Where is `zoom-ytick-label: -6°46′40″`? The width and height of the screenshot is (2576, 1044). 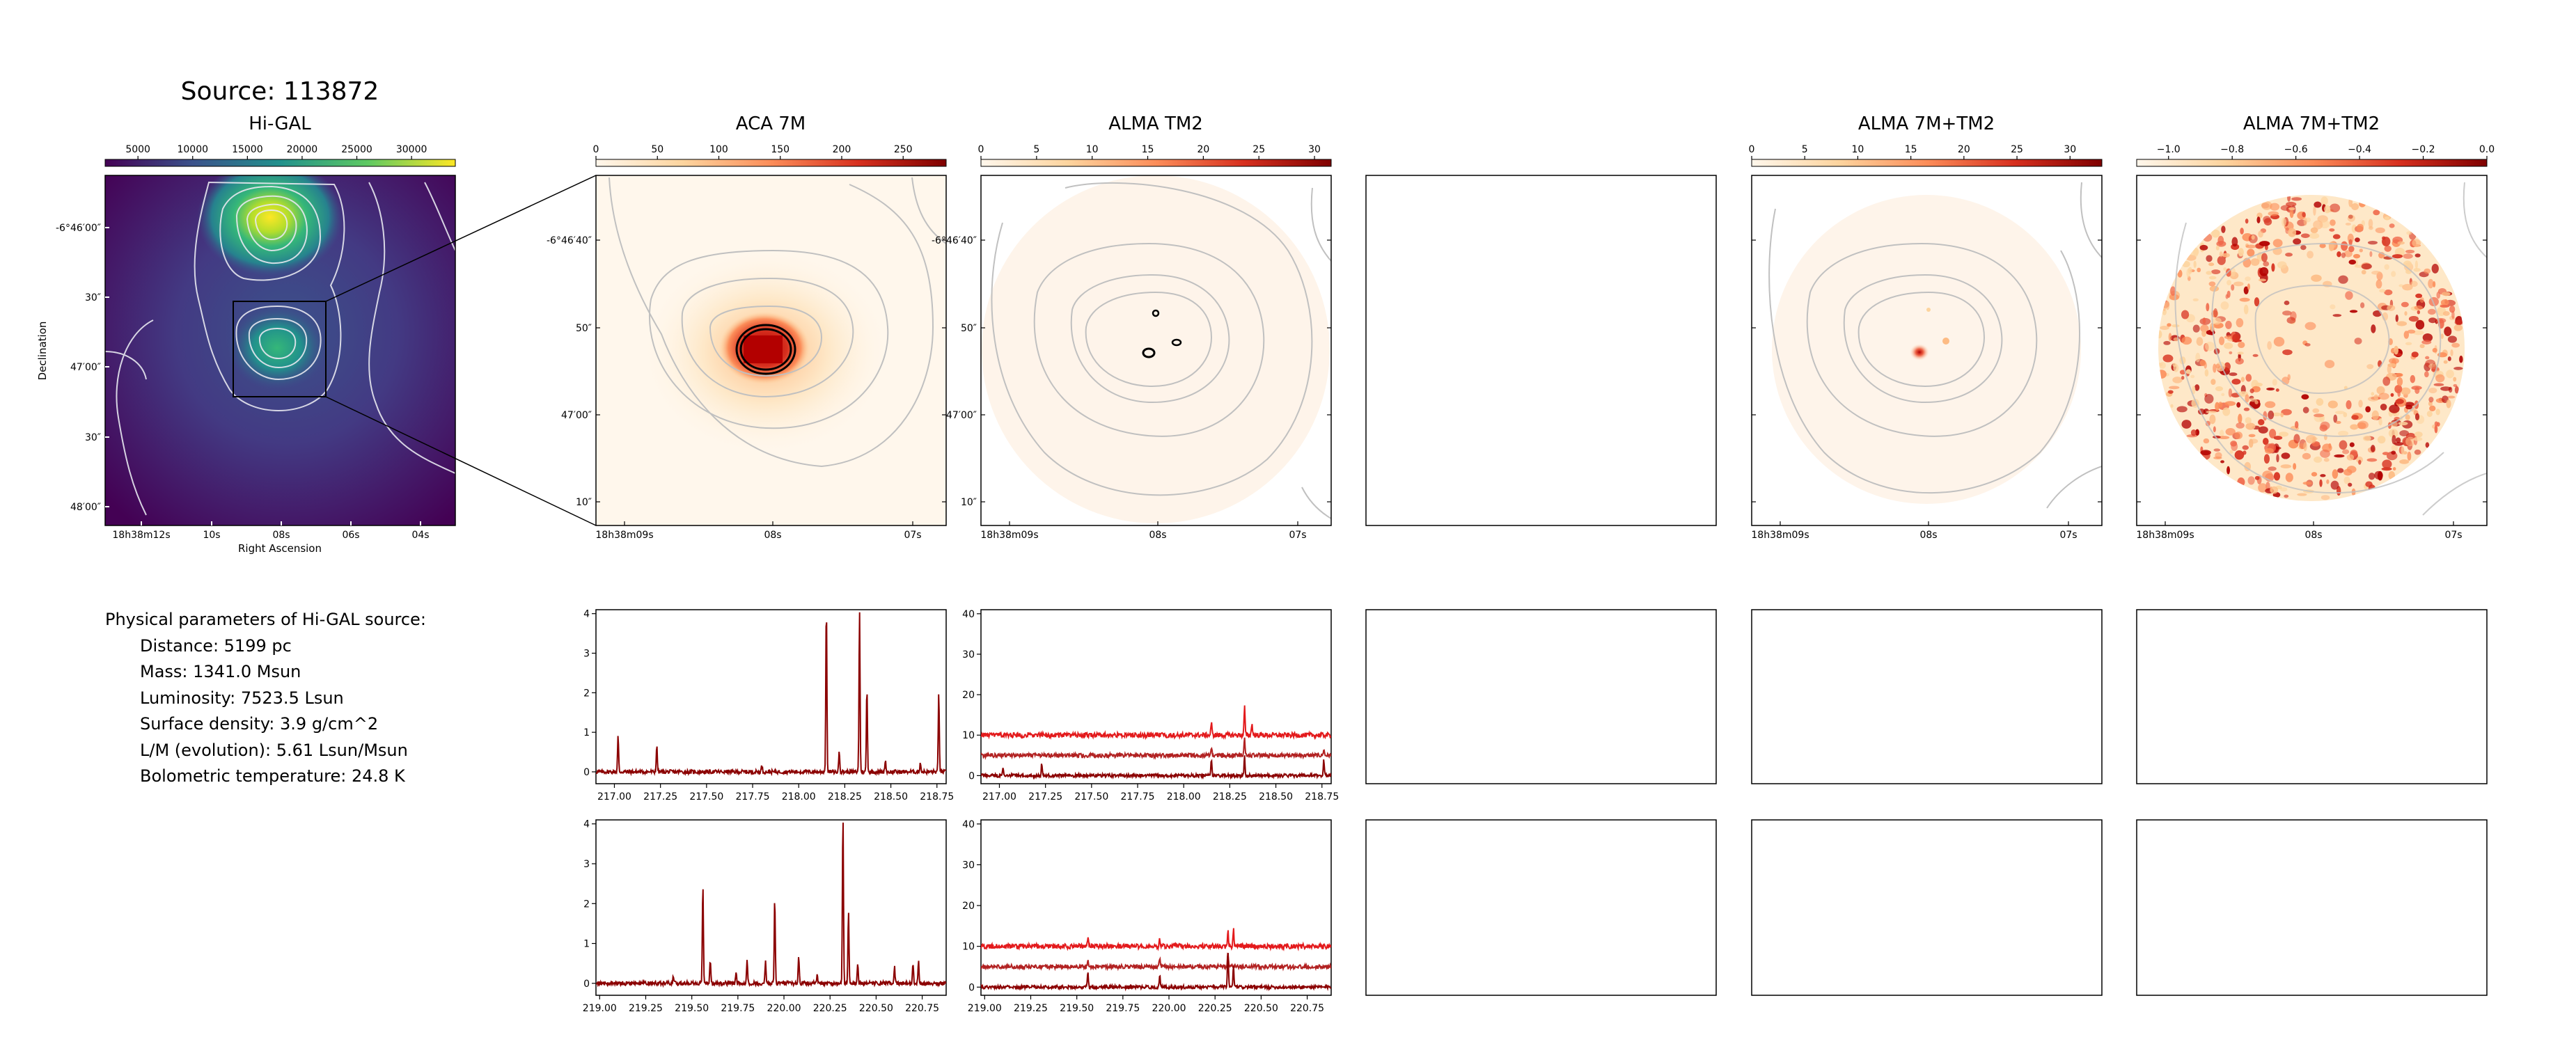 zoom-ytick-label: -6°46′40″ is located at coordinates (954, 240).